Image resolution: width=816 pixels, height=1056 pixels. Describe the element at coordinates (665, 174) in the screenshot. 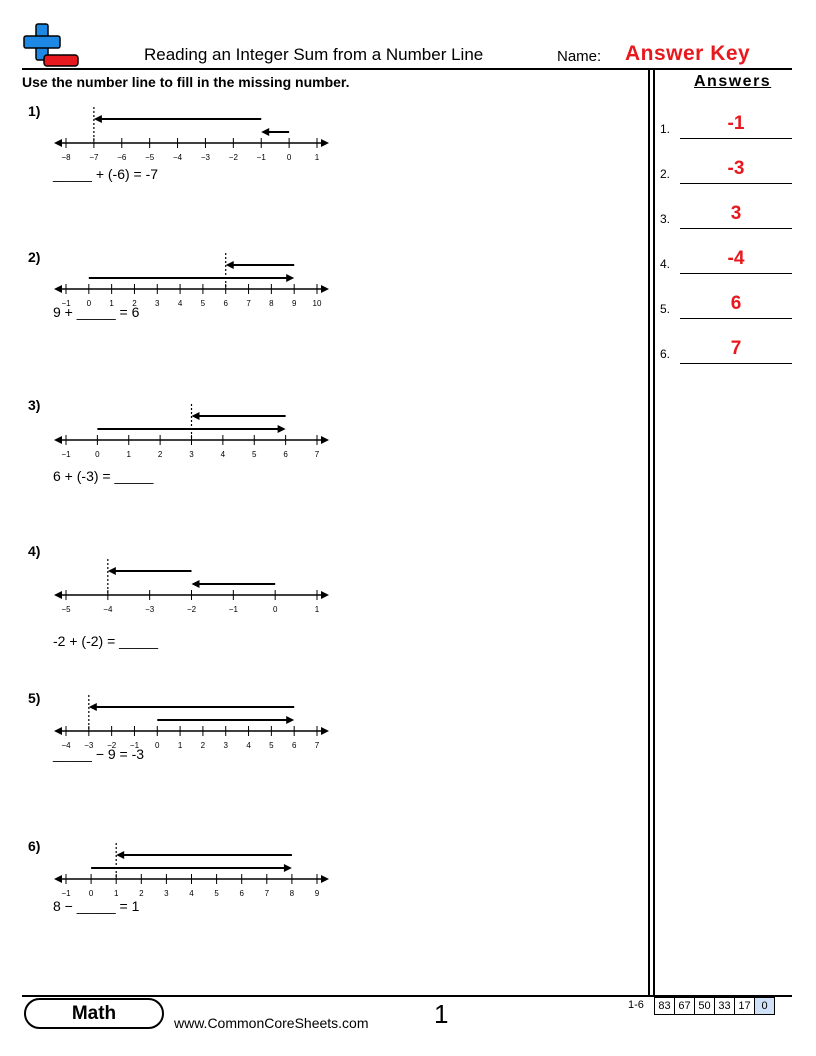

I see `answer-number: 2.` at that location.